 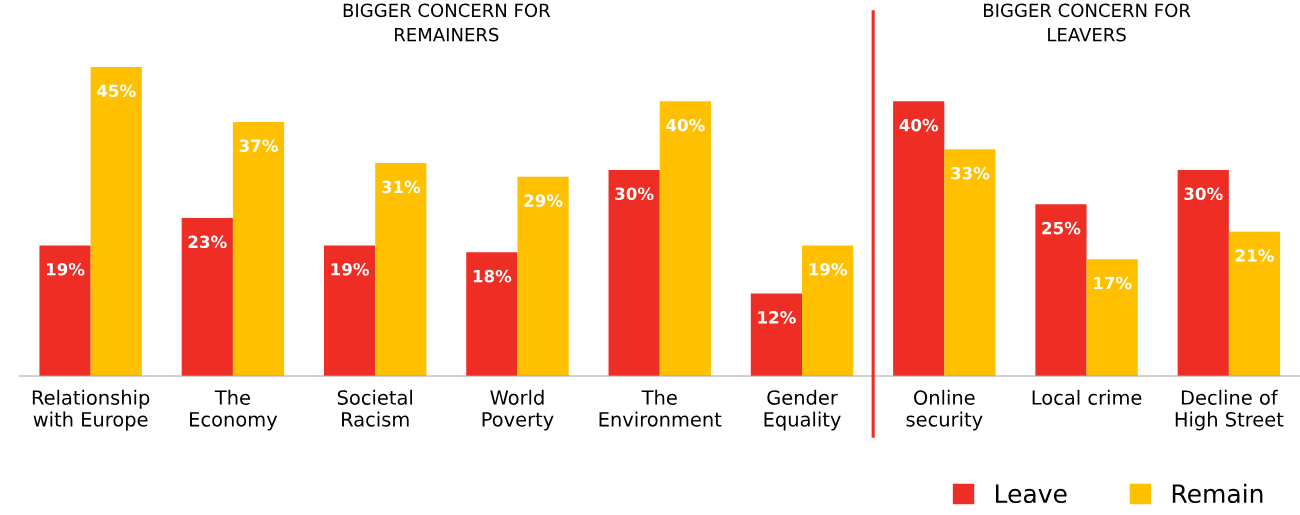 What do you see at coordinates (91, 410) in the screenshot?
I see `x-tick-label: Relationship with Europe` at bounding box center [91, 410].